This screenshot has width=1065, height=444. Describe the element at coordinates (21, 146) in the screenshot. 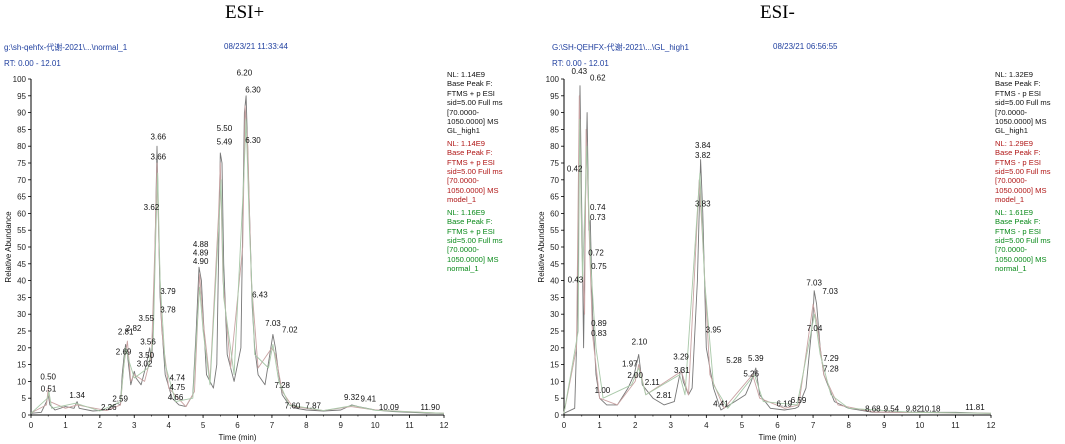

I see `y-tick-label: 80` at that location.